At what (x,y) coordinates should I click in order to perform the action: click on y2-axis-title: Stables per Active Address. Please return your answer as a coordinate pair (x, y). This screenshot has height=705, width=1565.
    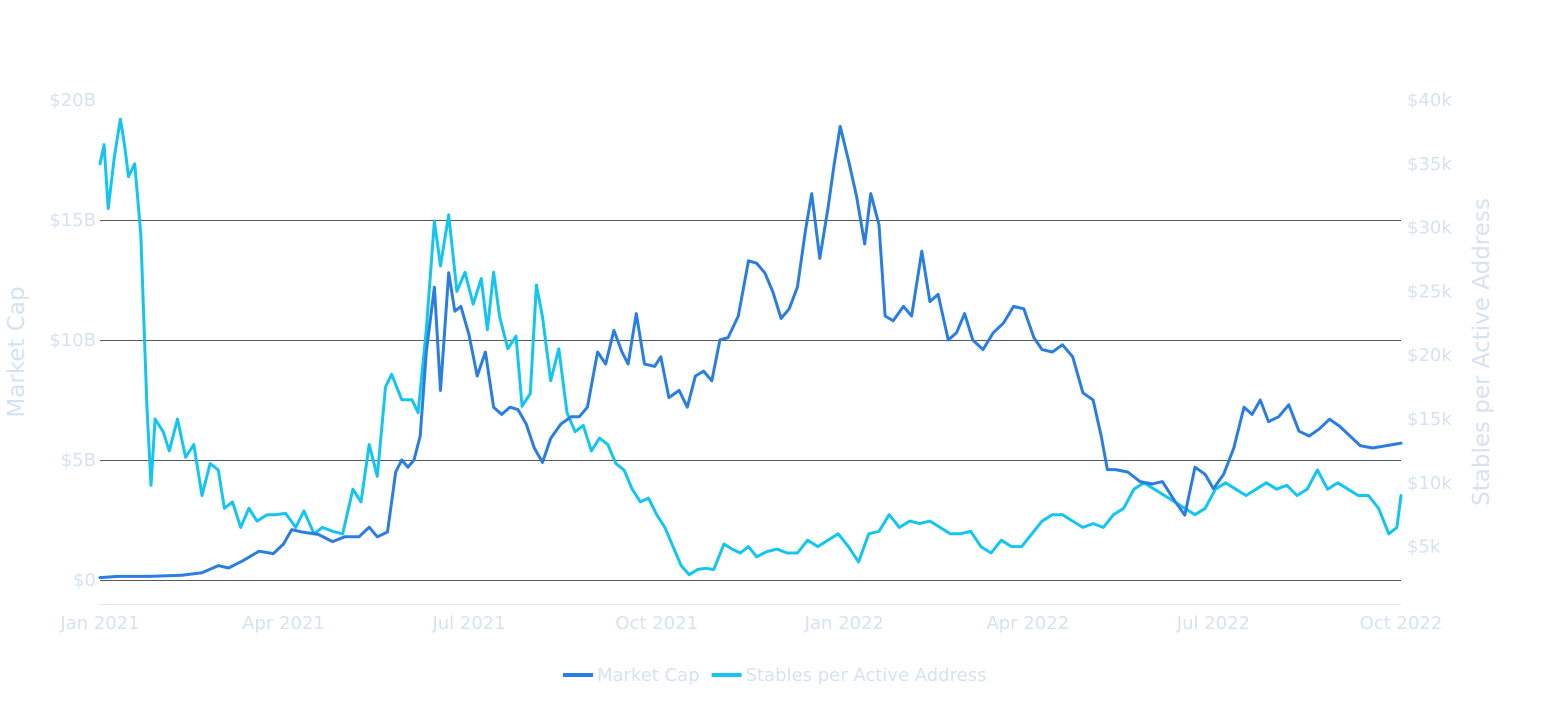
    Looking at the image, I should click on (1482, 352).